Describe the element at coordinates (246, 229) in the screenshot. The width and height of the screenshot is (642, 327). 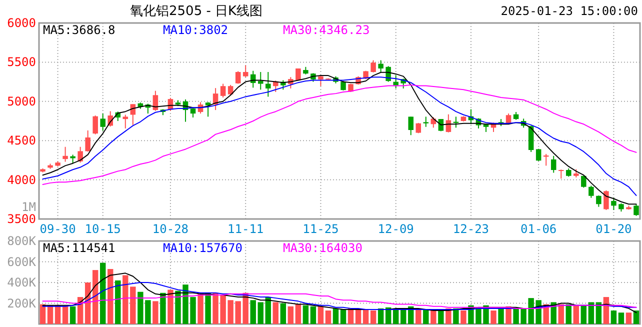
I see `x-tick-label: 11-11` at that location.